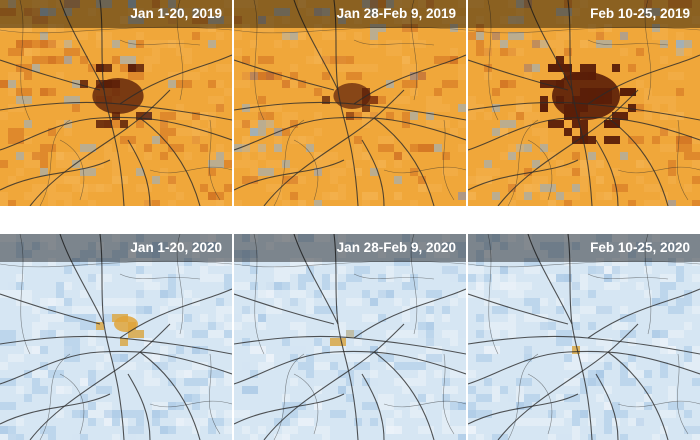 The height and width of the screenshot is (440, 700). What do you see at coordinates (584, 248) in the screenshot?
I see `panel-title: Feb 10-25, 2020` at bounding box center [584, 248].